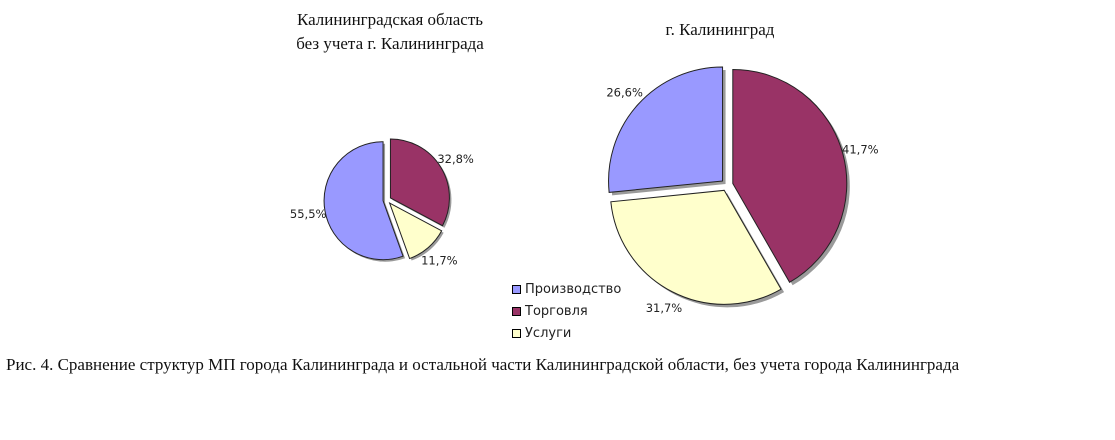 The height and width of the screenshot is (440, 1115). I want to click on legend-item-trade: Торговля, so click(566, 311).